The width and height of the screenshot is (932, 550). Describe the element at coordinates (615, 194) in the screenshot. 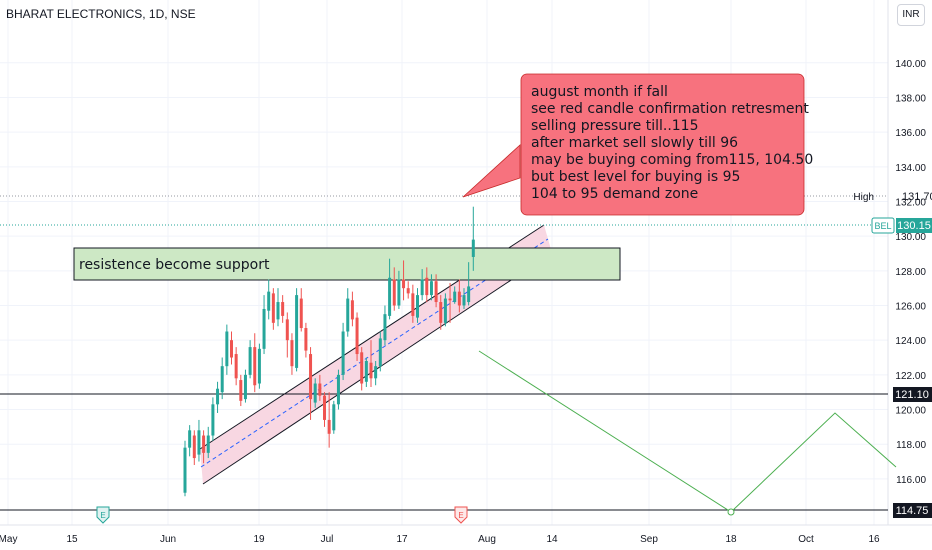

I see `note-line: 104 to 95 demand zone` at that location.